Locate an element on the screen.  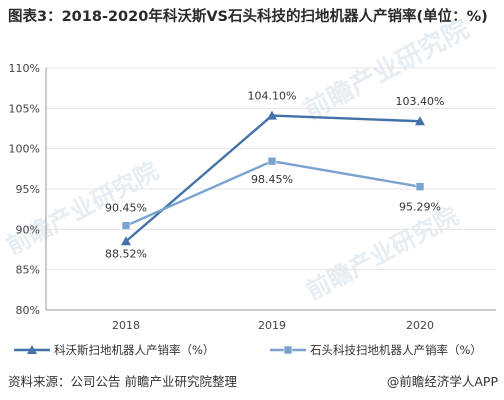
legend-item: 石头科技扫地机器人产销率（%） is located at coordinates (376, 350).